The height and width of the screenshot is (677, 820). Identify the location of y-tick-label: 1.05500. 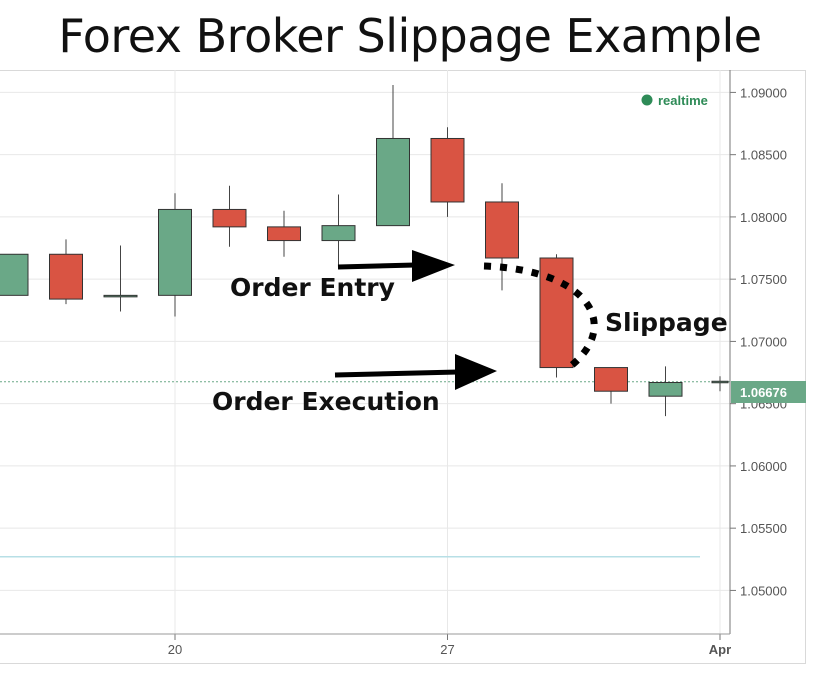
(763, 528).